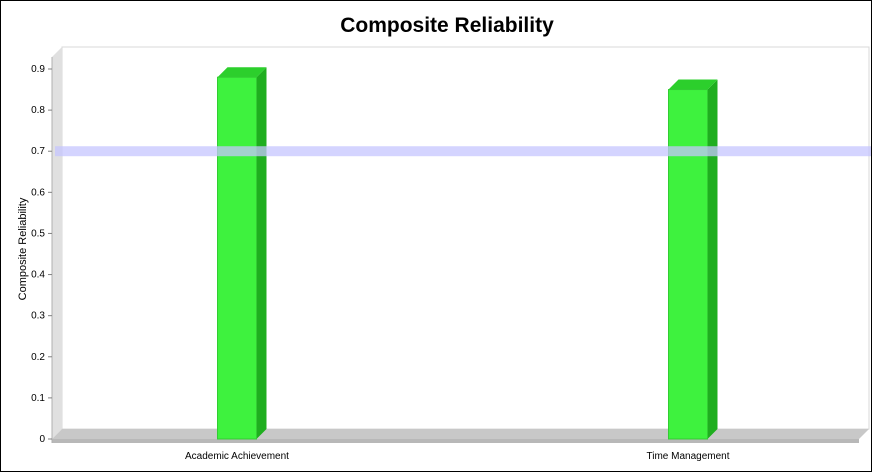  What do you see at coordinates (38, 275) in the screenshot?
I see `y-tick-label: 0.4` at bounding box center [38, 275].